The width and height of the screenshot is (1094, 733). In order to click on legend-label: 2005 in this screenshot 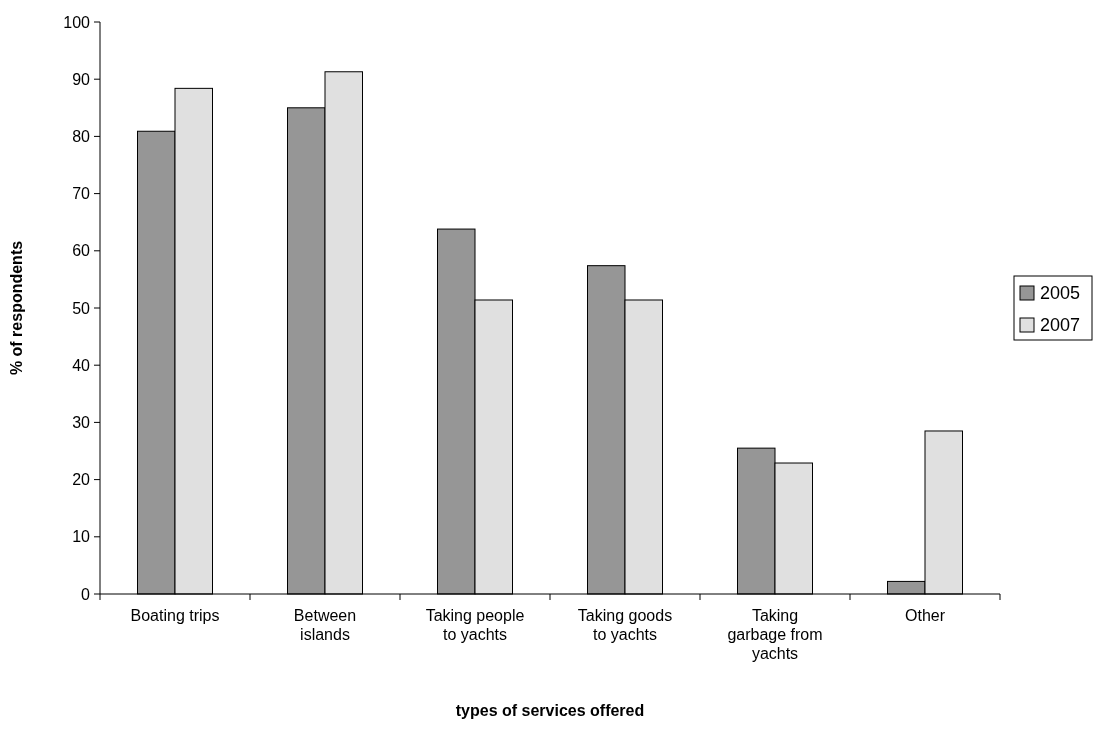, I will do `click(1060, 293)`.